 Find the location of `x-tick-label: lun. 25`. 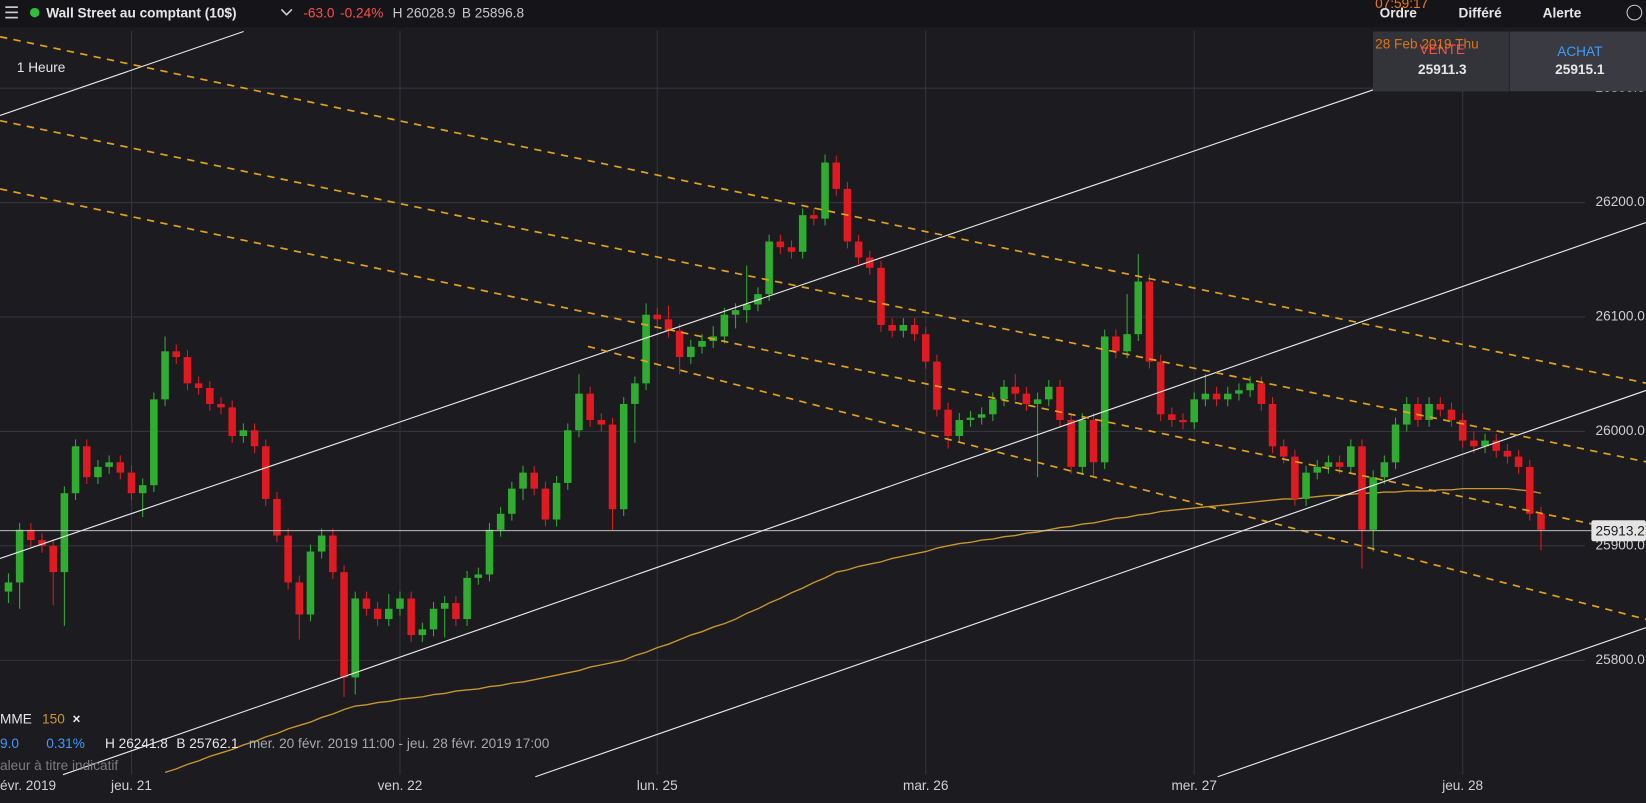

x-tick-label: lun. 25 is located at coordinates (657, 785).